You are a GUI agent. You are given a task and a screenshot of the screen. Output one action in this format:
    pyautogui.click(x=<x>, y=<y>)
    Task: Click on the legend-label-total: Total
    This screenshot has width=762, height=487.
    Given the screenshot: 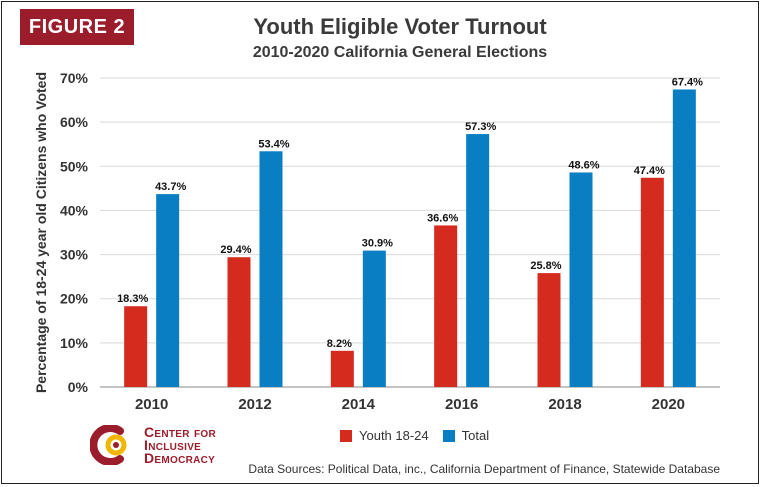 What is the action you would take?
    pyautogui.click(x=475, y=435)
    